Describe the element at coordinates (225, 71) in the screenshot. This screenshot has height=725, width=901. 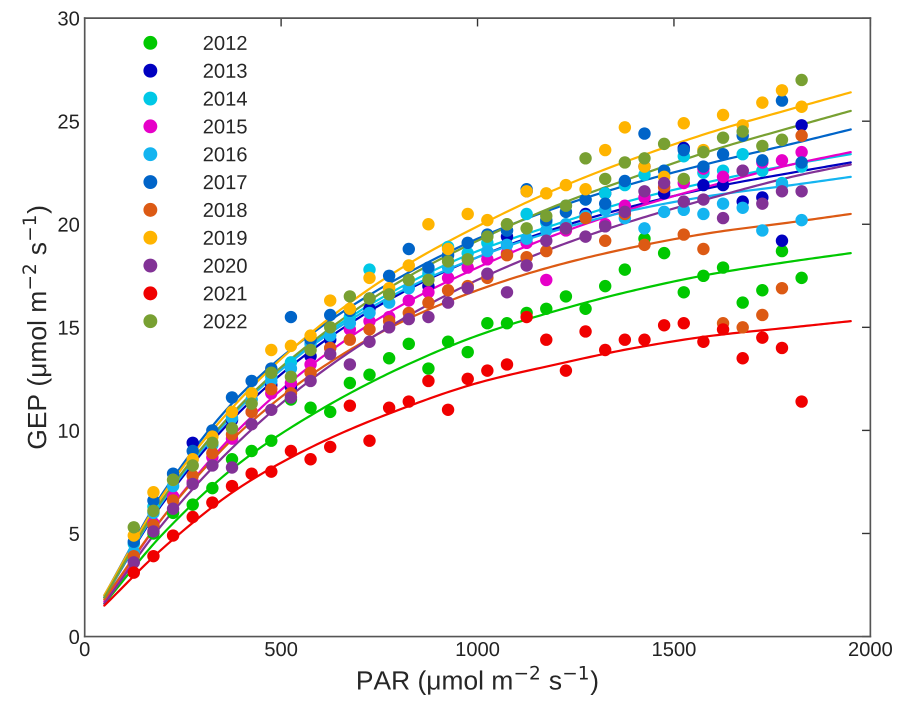
I see `legend-label: 2013` at that location.